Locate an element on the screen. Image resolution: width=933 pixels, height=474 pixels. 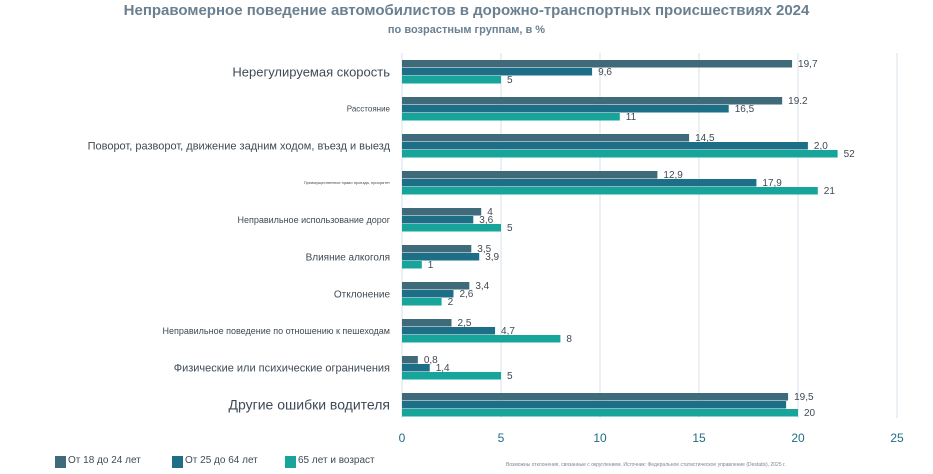
category-label: Влияние алкоголя is located at coordinates (348, 257).